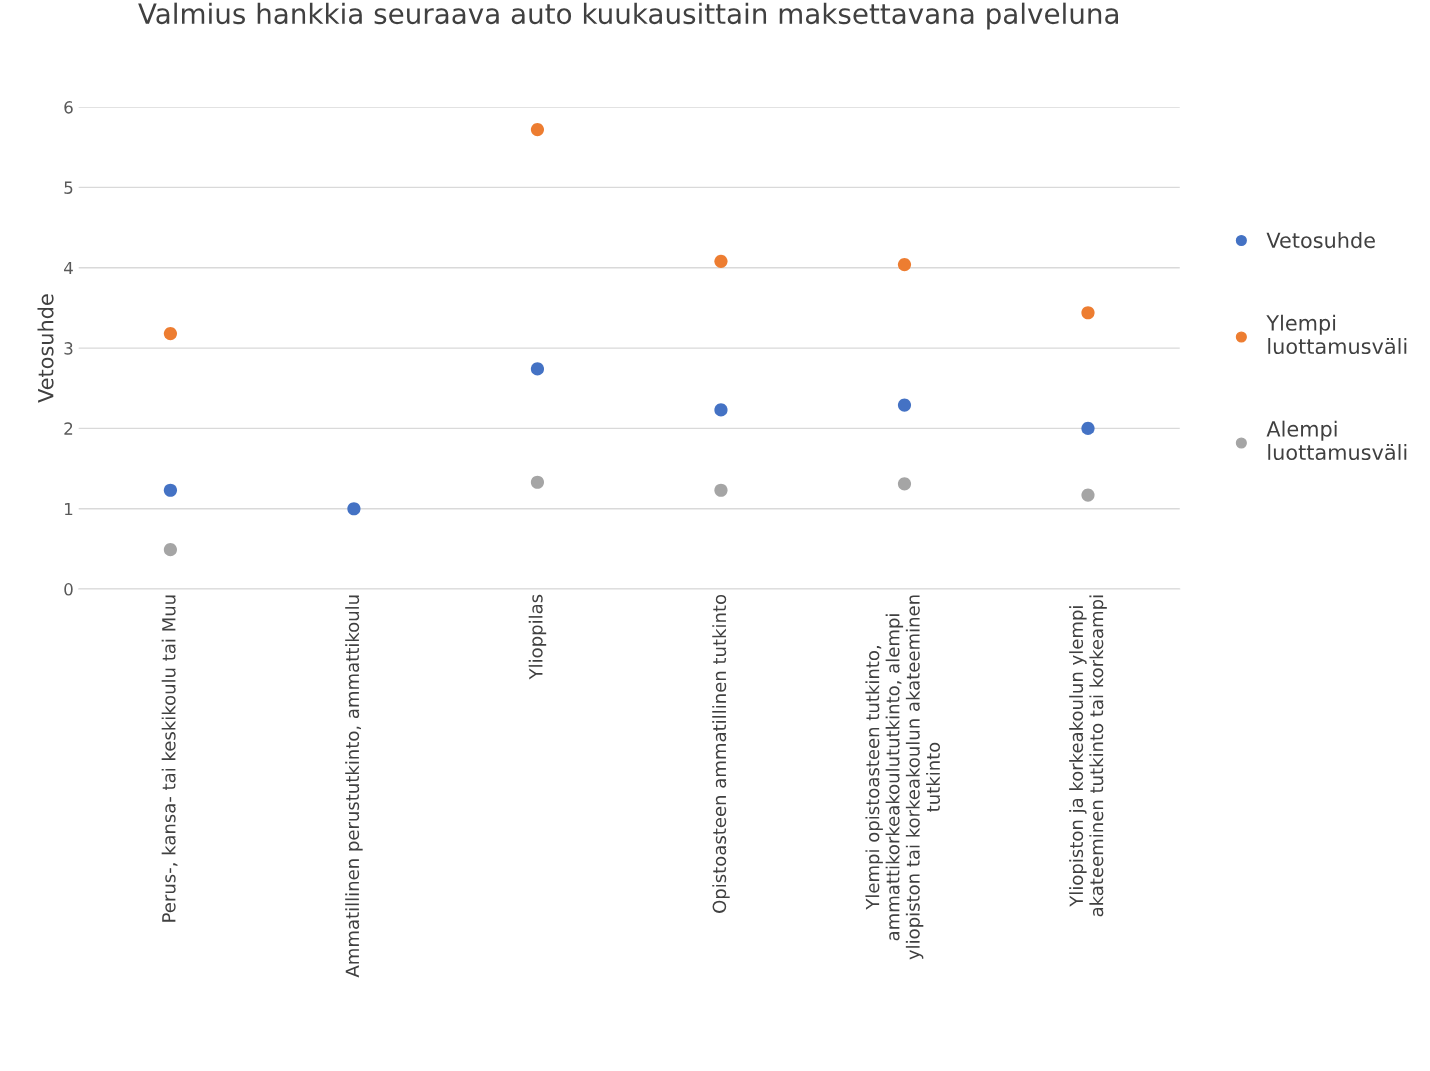  I want to click on x-tick-label: Opistoasteen ammatillinen tutkinto, so click(721, 753).